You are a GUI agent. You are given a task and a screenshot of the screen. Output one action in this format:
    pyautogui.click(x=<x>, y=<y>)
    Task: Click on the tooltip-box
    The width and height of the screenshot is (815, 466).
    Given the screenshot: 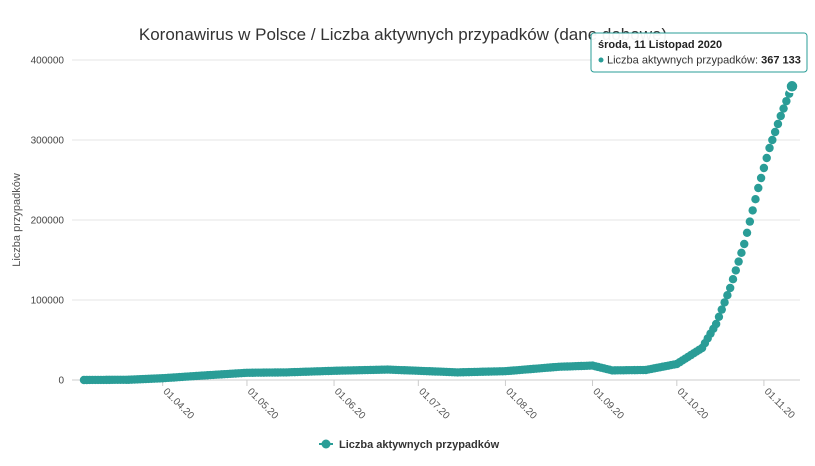 What is the action you would take?
    pyautogui.click(x=699, y=52)
    